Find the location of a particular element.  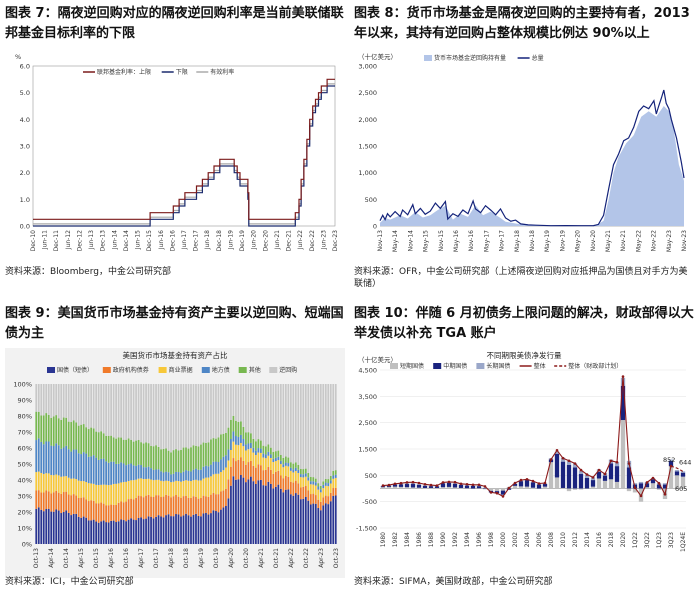

x-tick-label: Jun-21 is located at coordinates (277, 240).